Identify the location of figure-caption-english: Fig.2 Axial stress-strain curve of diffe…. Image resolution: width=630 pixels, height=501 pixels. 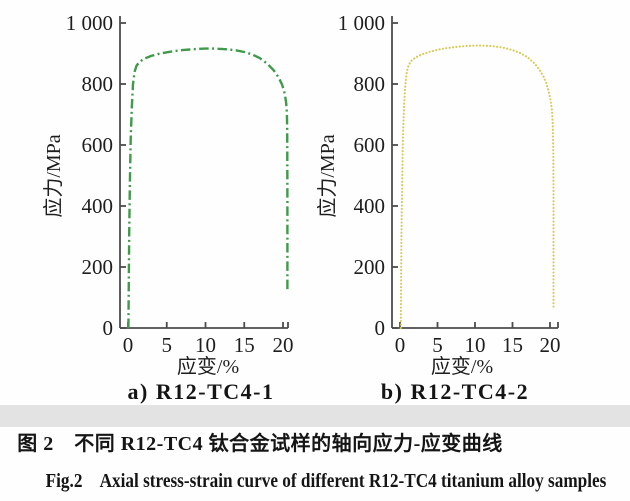
(315, 481).